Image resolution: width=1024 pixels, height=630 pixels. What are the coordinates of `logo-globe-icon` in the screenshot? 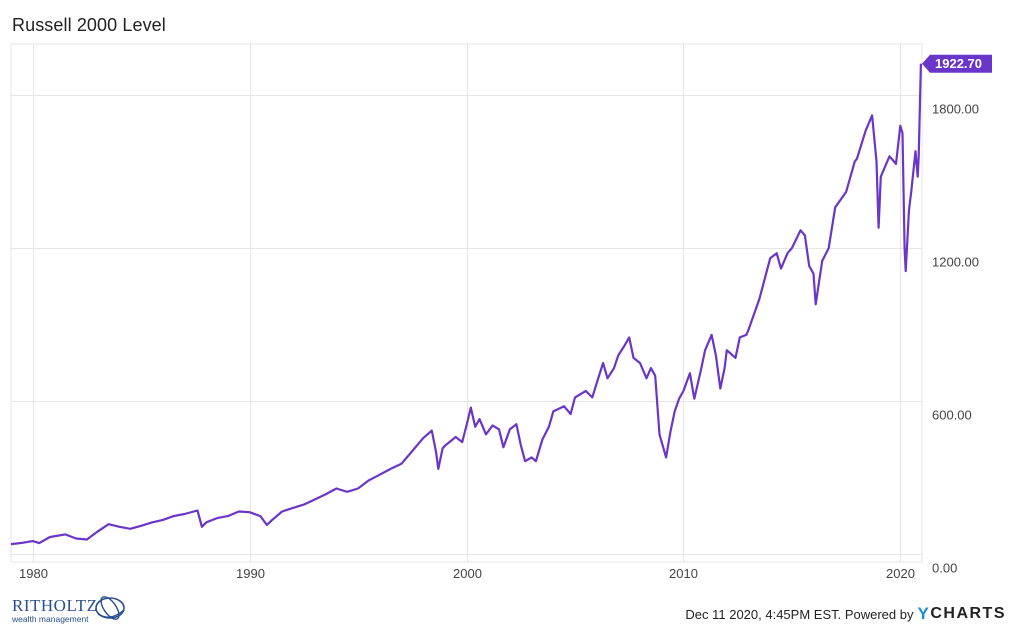 It's located at (110, 608).